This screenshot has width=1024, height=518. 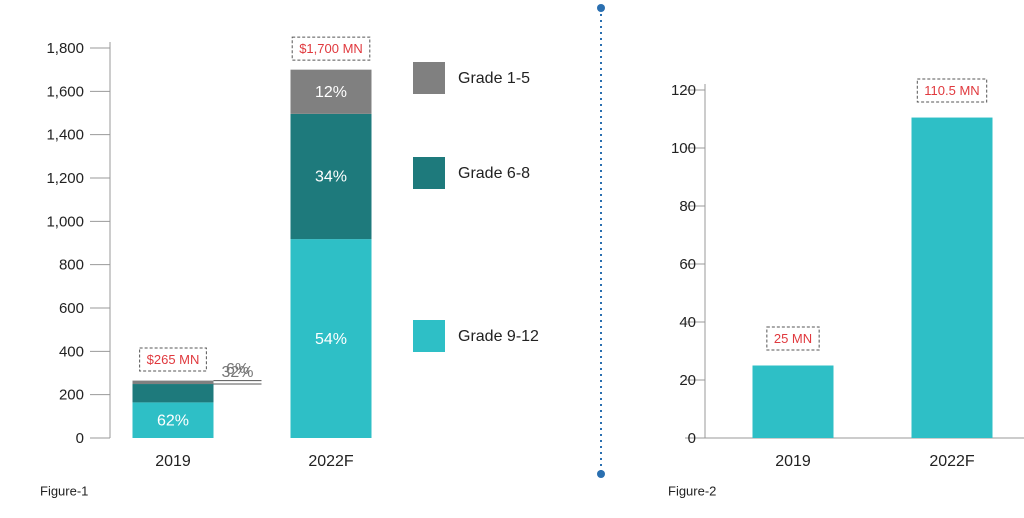 I want to click on y-tick-label: 120, so click(x=683, y=90).